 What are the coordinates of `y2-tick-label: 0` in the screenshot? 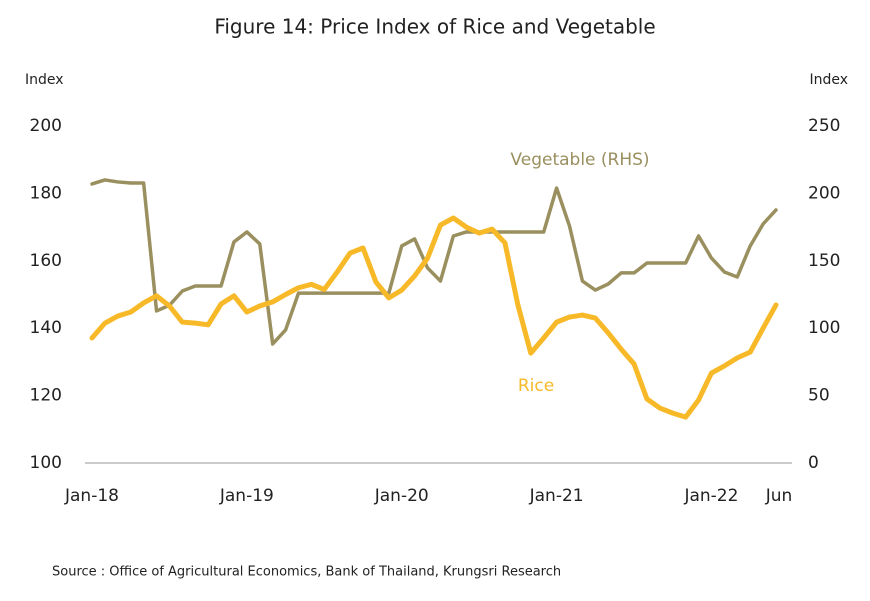 It's located at (813, 463).